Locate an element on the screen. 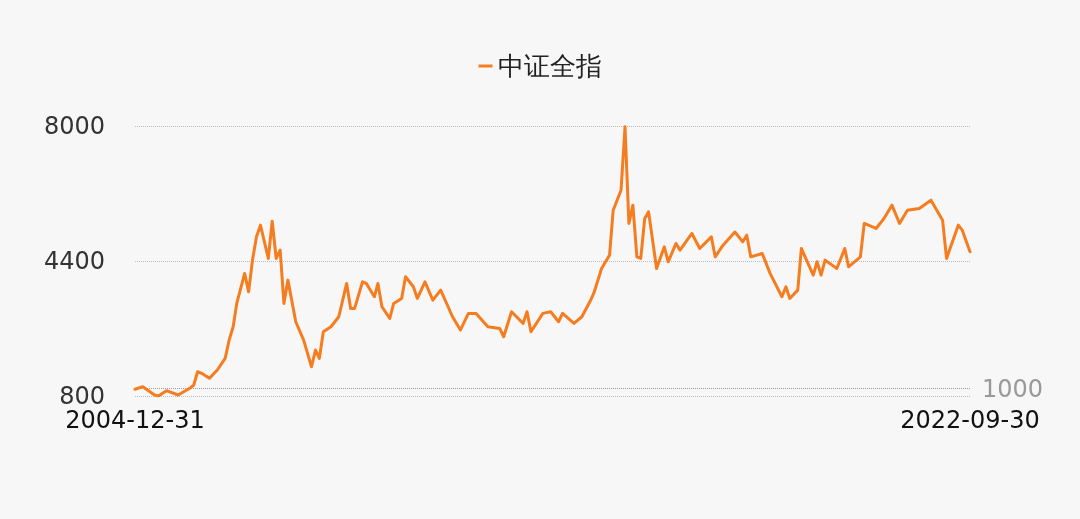 This screenshot has width=1080, height=519. legend-label: 中证全指 is located at coordinates (549, 66).